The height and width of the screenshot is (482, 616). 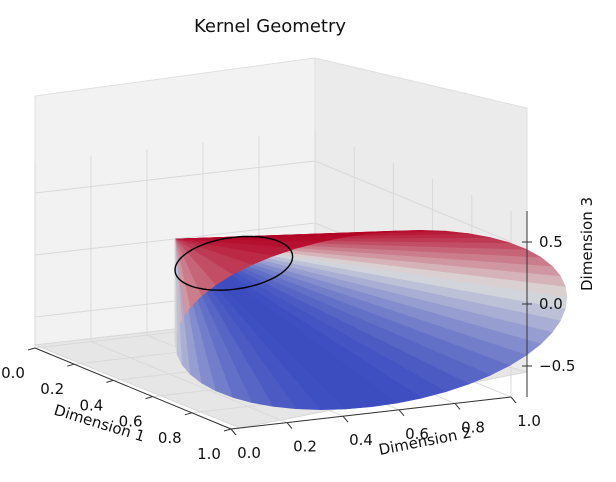 I want to click on cone-facet, so click(x=175, y=296).